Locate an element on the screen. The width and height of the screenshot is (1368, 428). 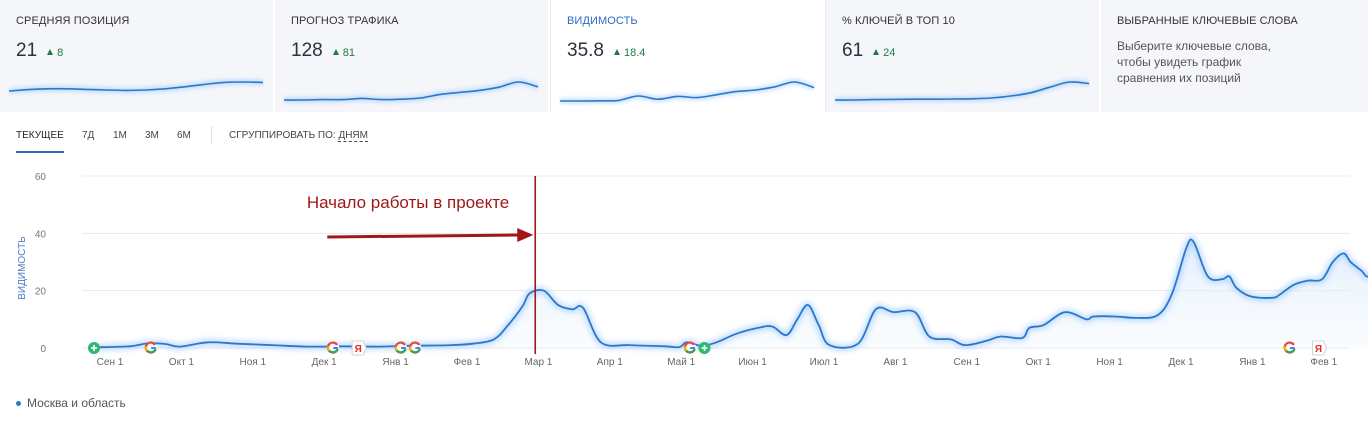
card-visibility: ВИДИМОСТЬ 35.8 18.4 is located at coordinates (688, 56).